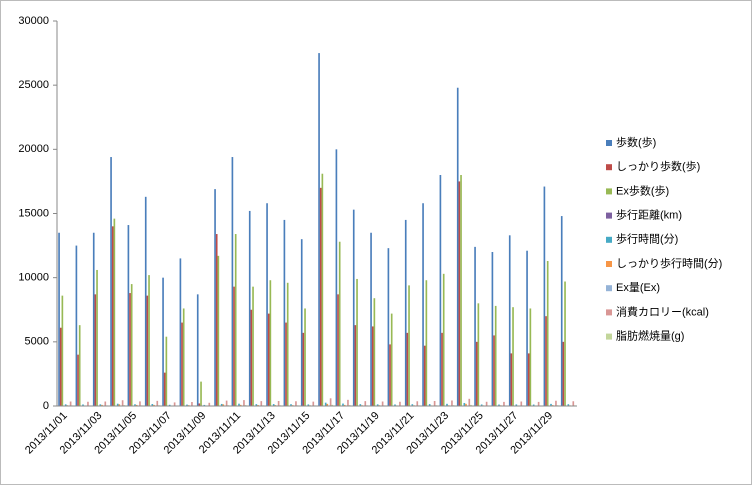 This screenshot has width=752, height=485. Describe the element at coordinates (37, 342) in the screenshot. I see `y-tick-label: 5000` at that location.